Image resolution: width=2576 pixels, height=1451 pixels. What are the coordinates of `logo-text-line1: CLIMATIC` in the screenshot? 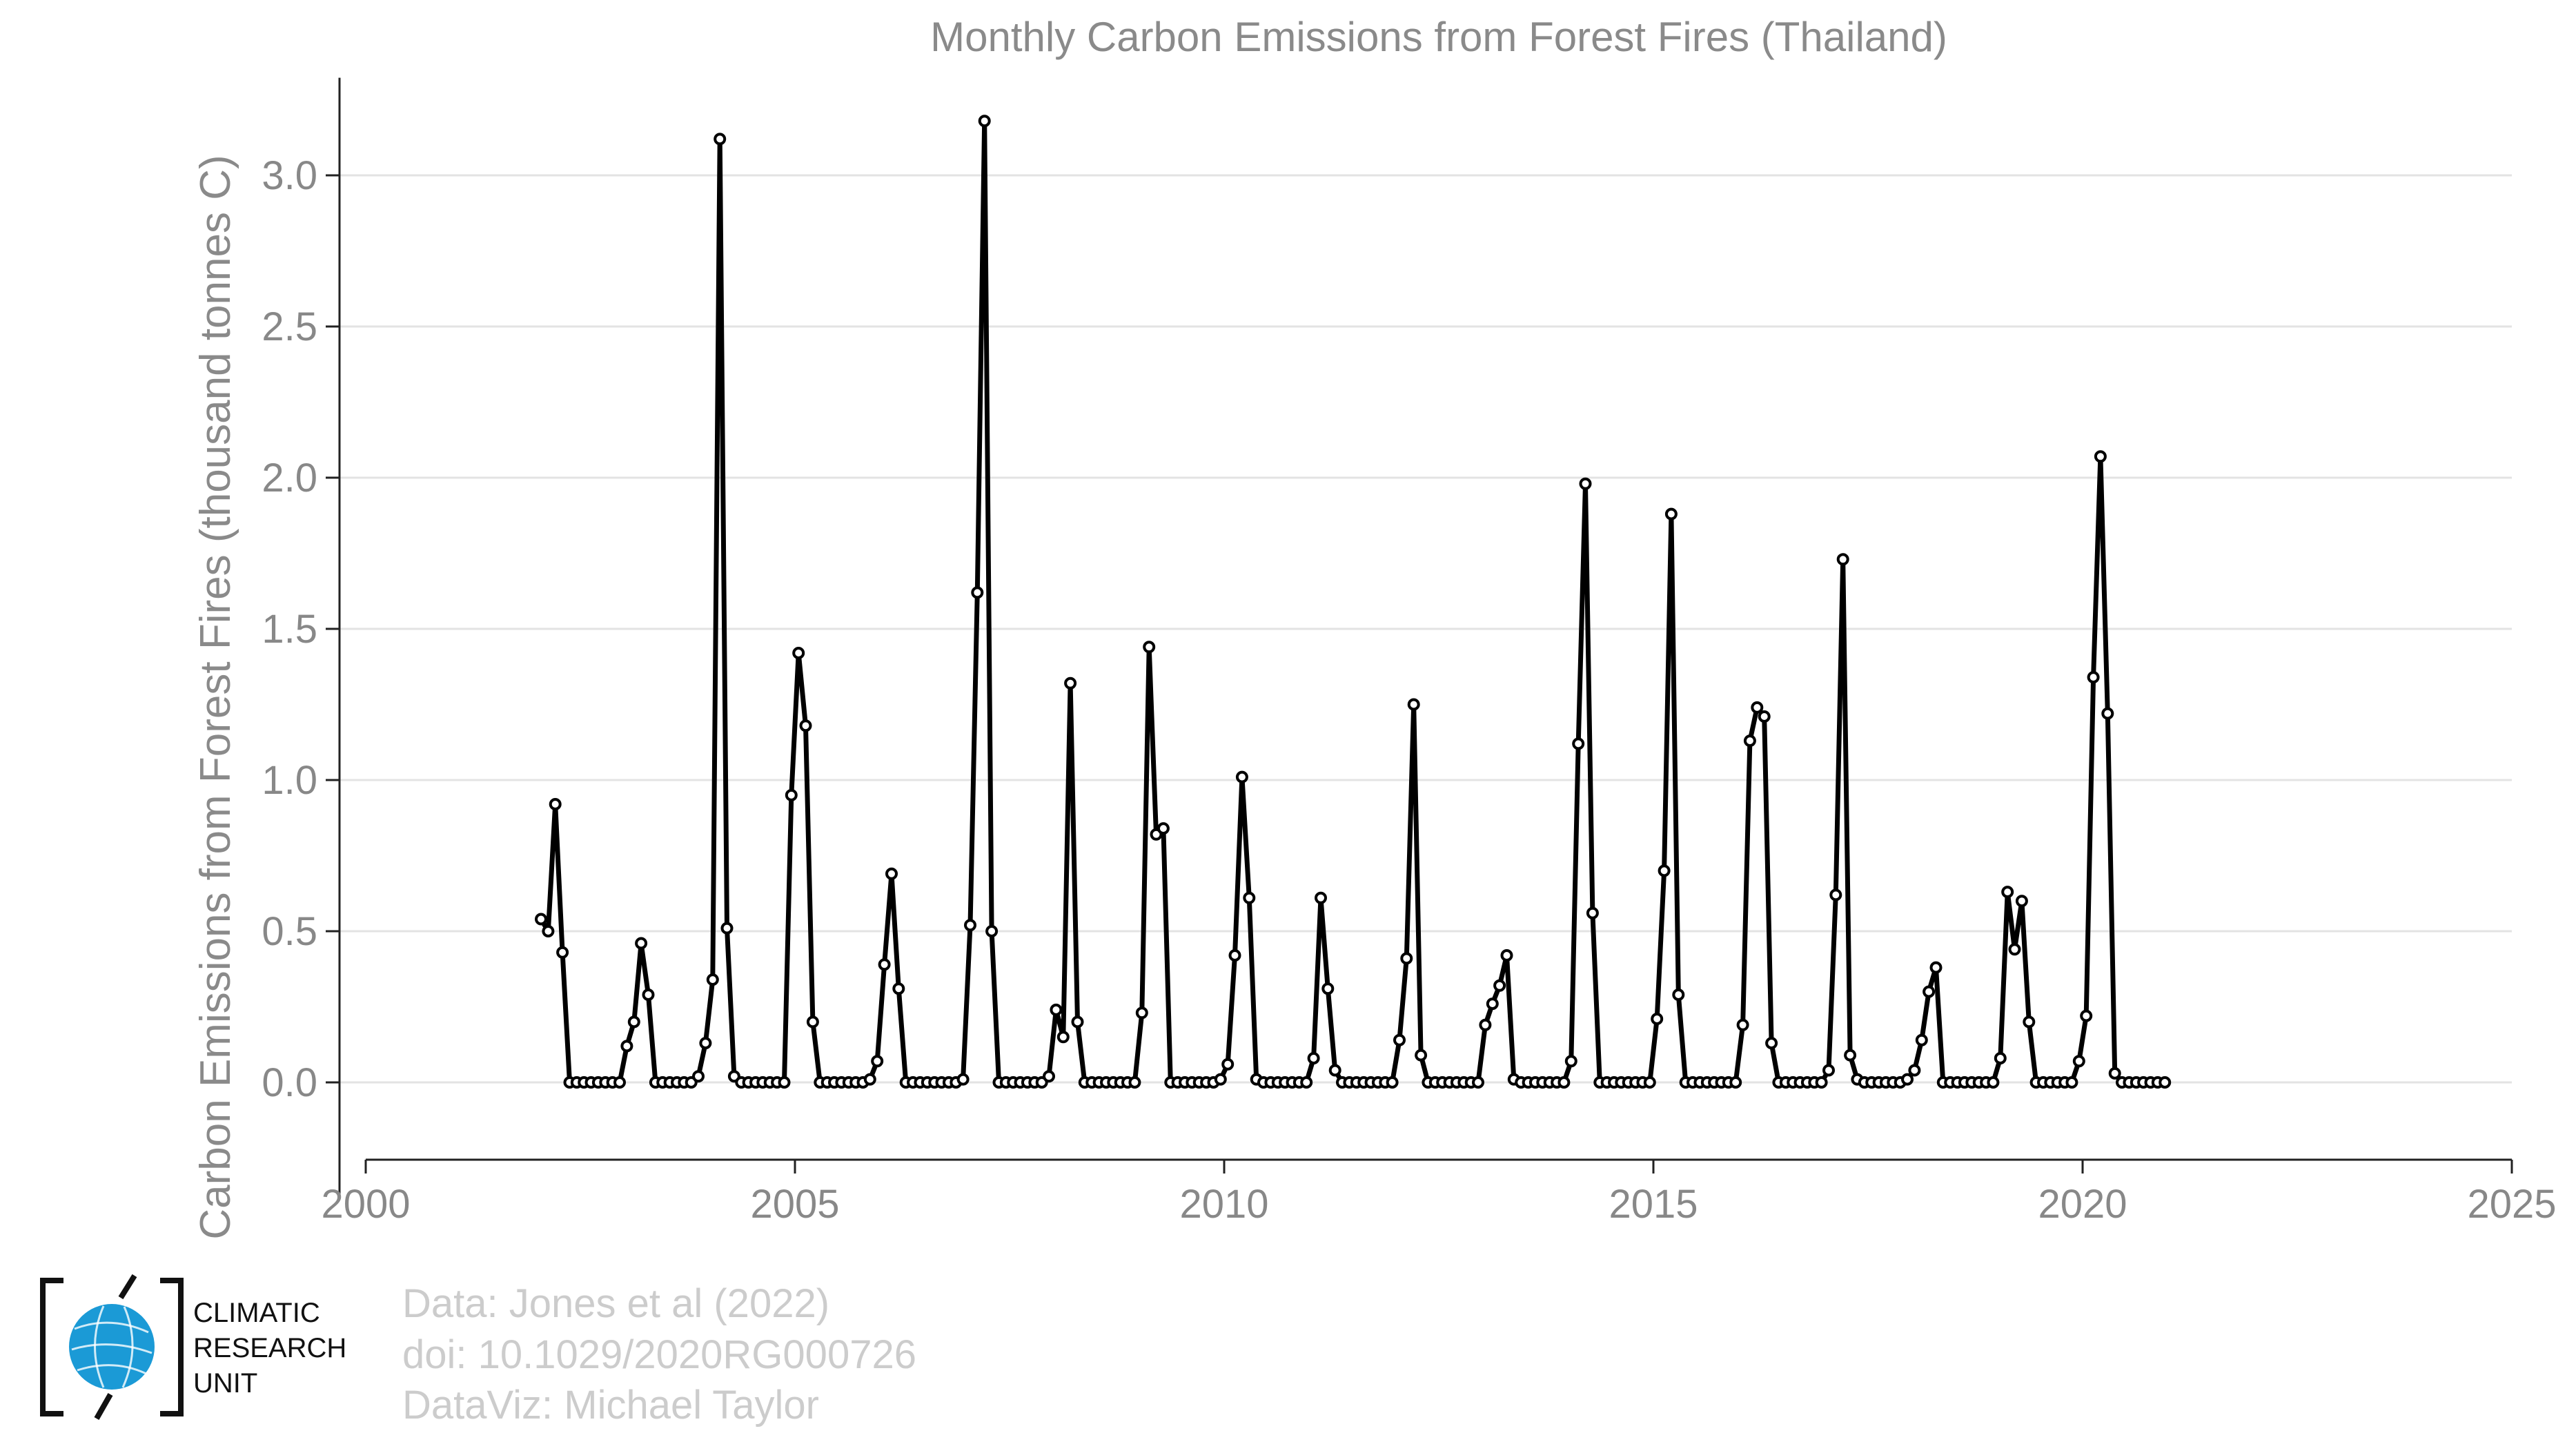 It's located at (256, 1313).